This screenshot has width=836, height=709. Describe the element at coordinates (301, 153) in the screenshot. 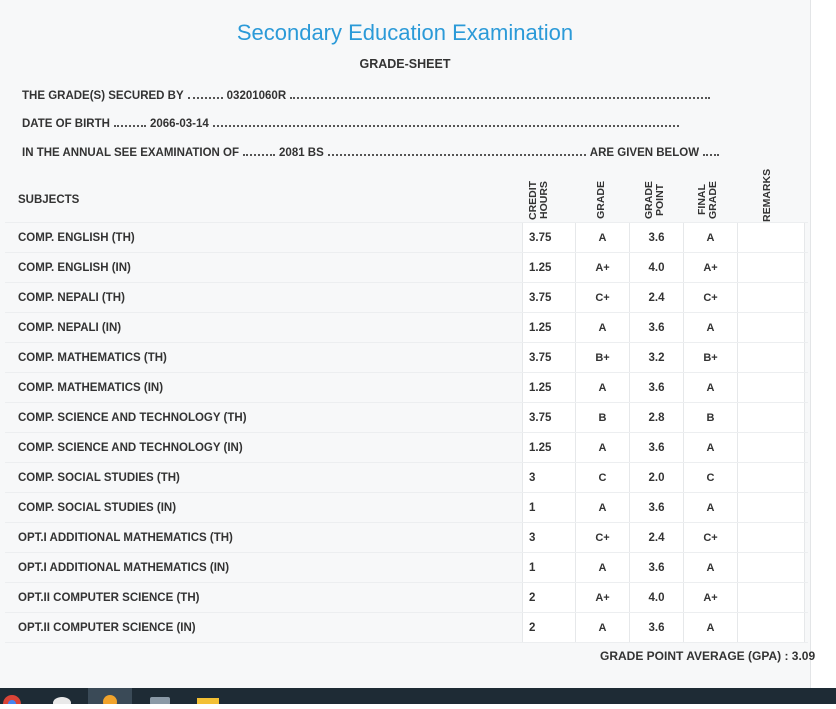

I see `info-value: 2081 BS` at that location.